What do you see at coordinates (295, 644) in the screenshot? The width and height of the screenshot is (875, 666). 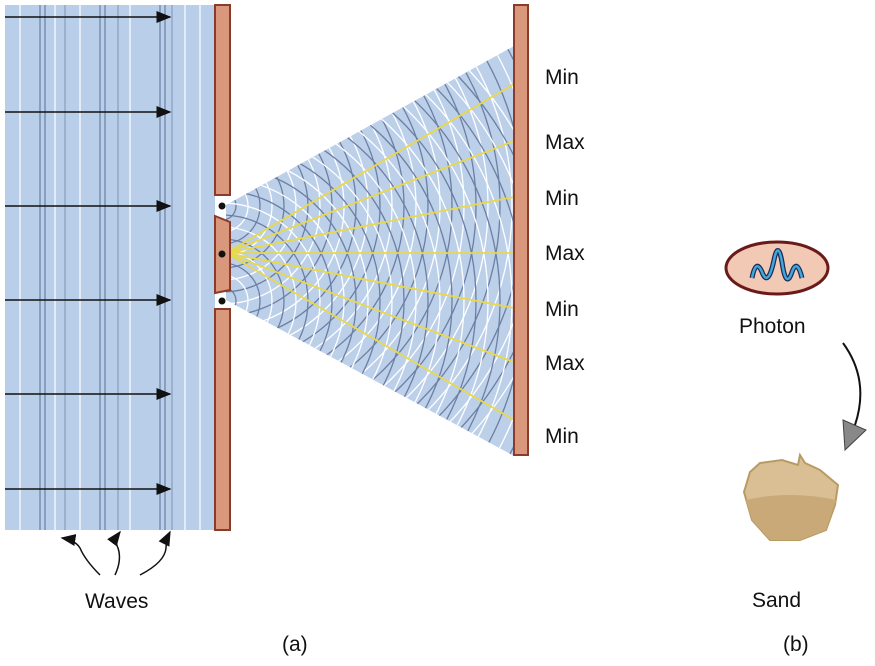 I see `caption-a: (a)` at bounding box center [295, 644].